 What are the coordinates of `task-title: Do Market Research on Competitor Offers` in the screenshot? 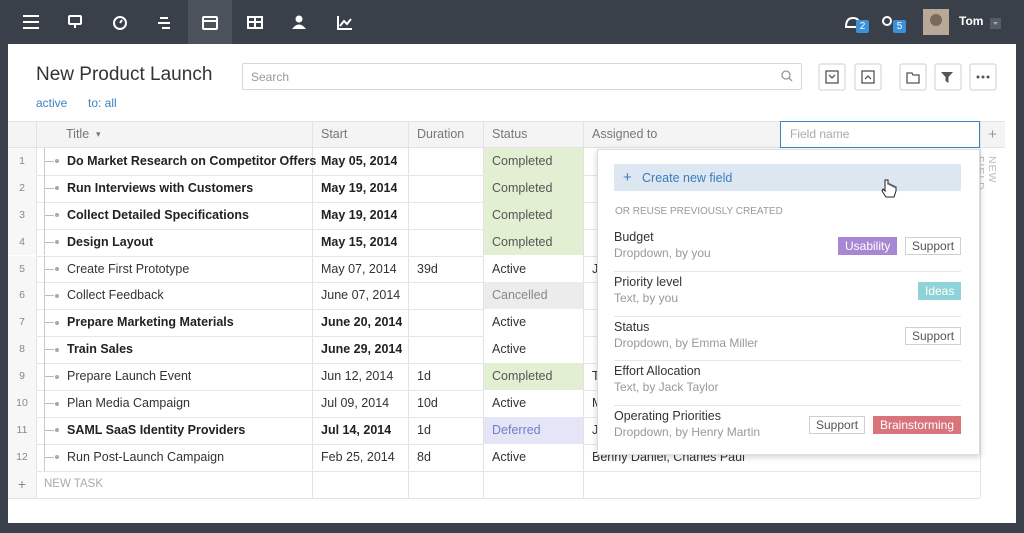 It's located at (192, 160).